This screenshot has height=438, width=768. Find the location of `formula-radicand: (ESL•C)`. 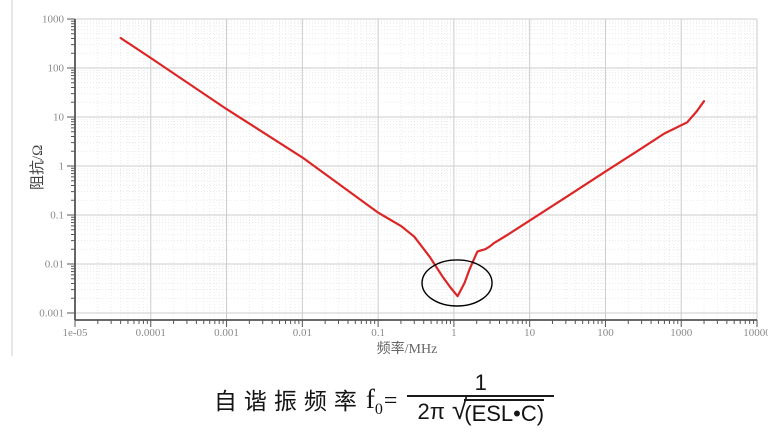

formula-radicand: (ESL•C) is located at coordinates (504, 413).